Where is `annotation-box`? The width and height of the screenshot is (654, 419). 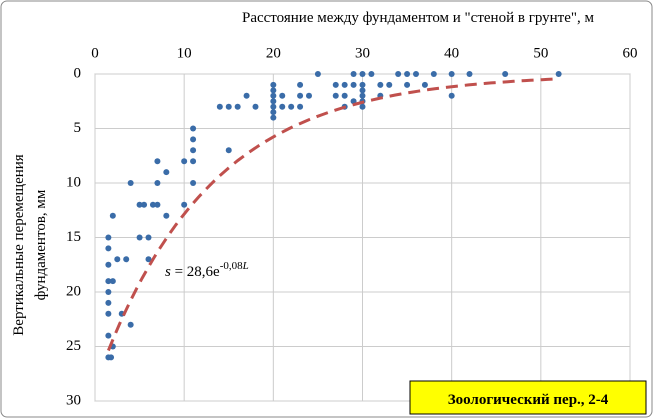 annotation-box is located at coordinates (528, 397).